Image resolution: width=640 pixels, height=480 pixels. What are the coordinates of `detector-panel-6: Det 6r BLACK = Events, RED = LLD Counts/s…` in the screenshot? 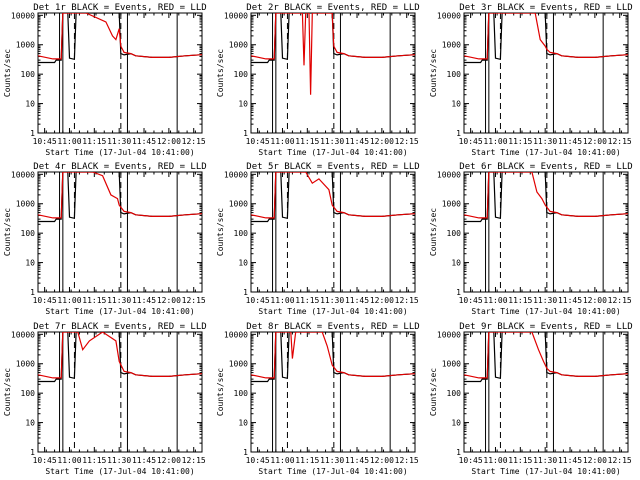 It's located at (531, 239).